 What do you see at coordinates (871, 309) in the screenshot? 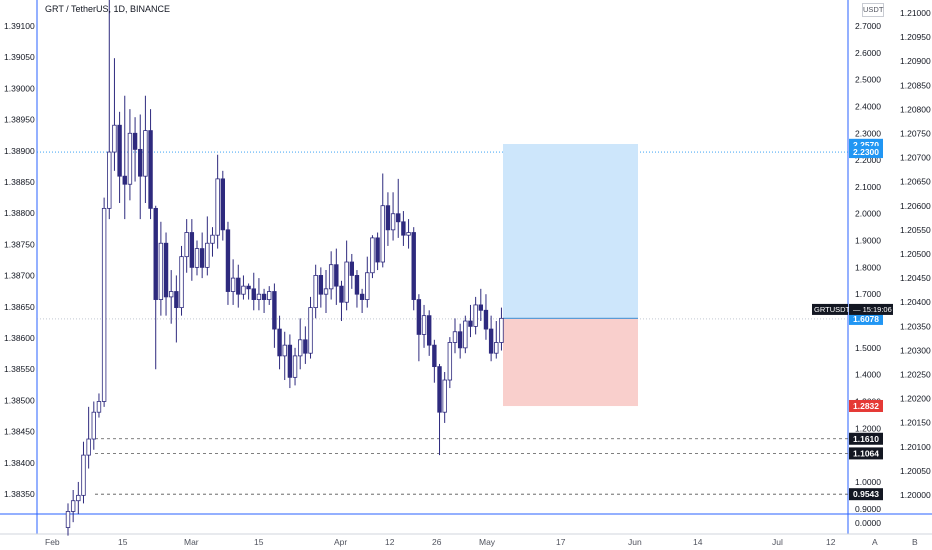
I see `countdown-box` at bounding box center [871, 309].